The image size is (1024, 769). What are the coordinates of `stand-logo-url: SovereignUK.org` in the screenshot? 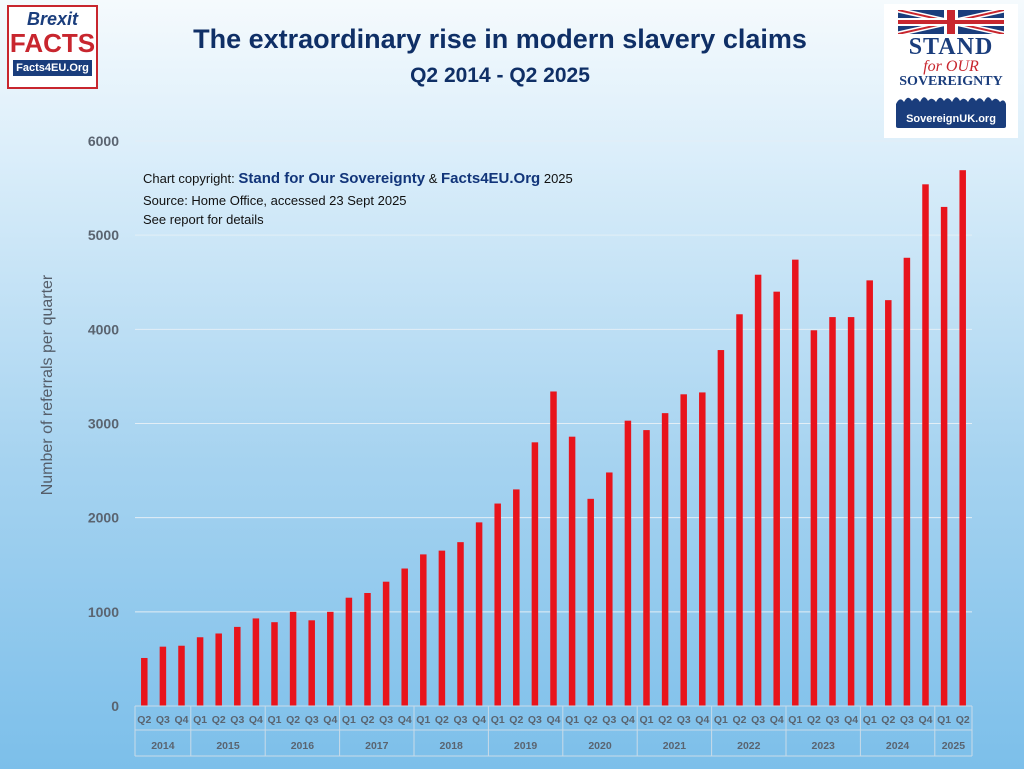 It's located at (951, 119).